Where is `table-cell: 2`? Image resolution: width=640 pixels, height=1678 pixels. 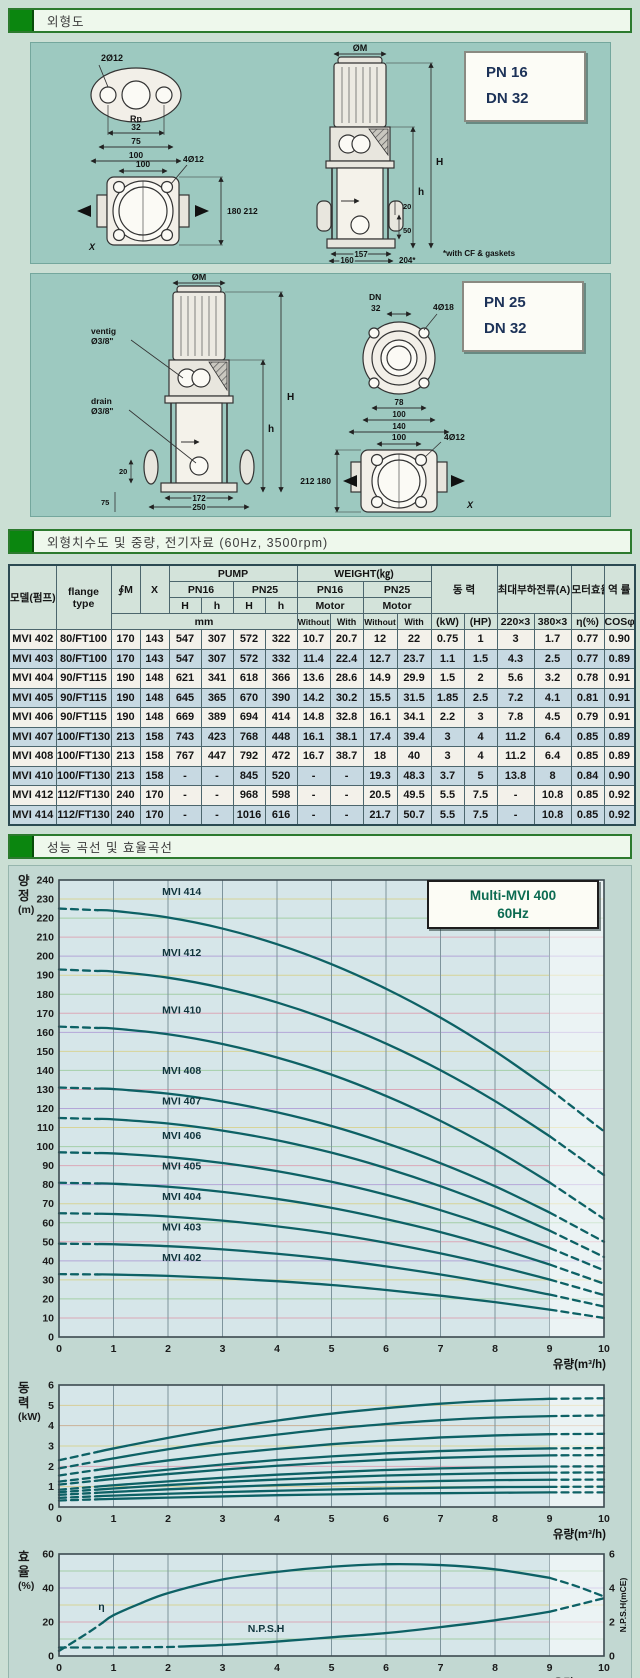 table-cell: 2 is located at coordinates (480, 678).